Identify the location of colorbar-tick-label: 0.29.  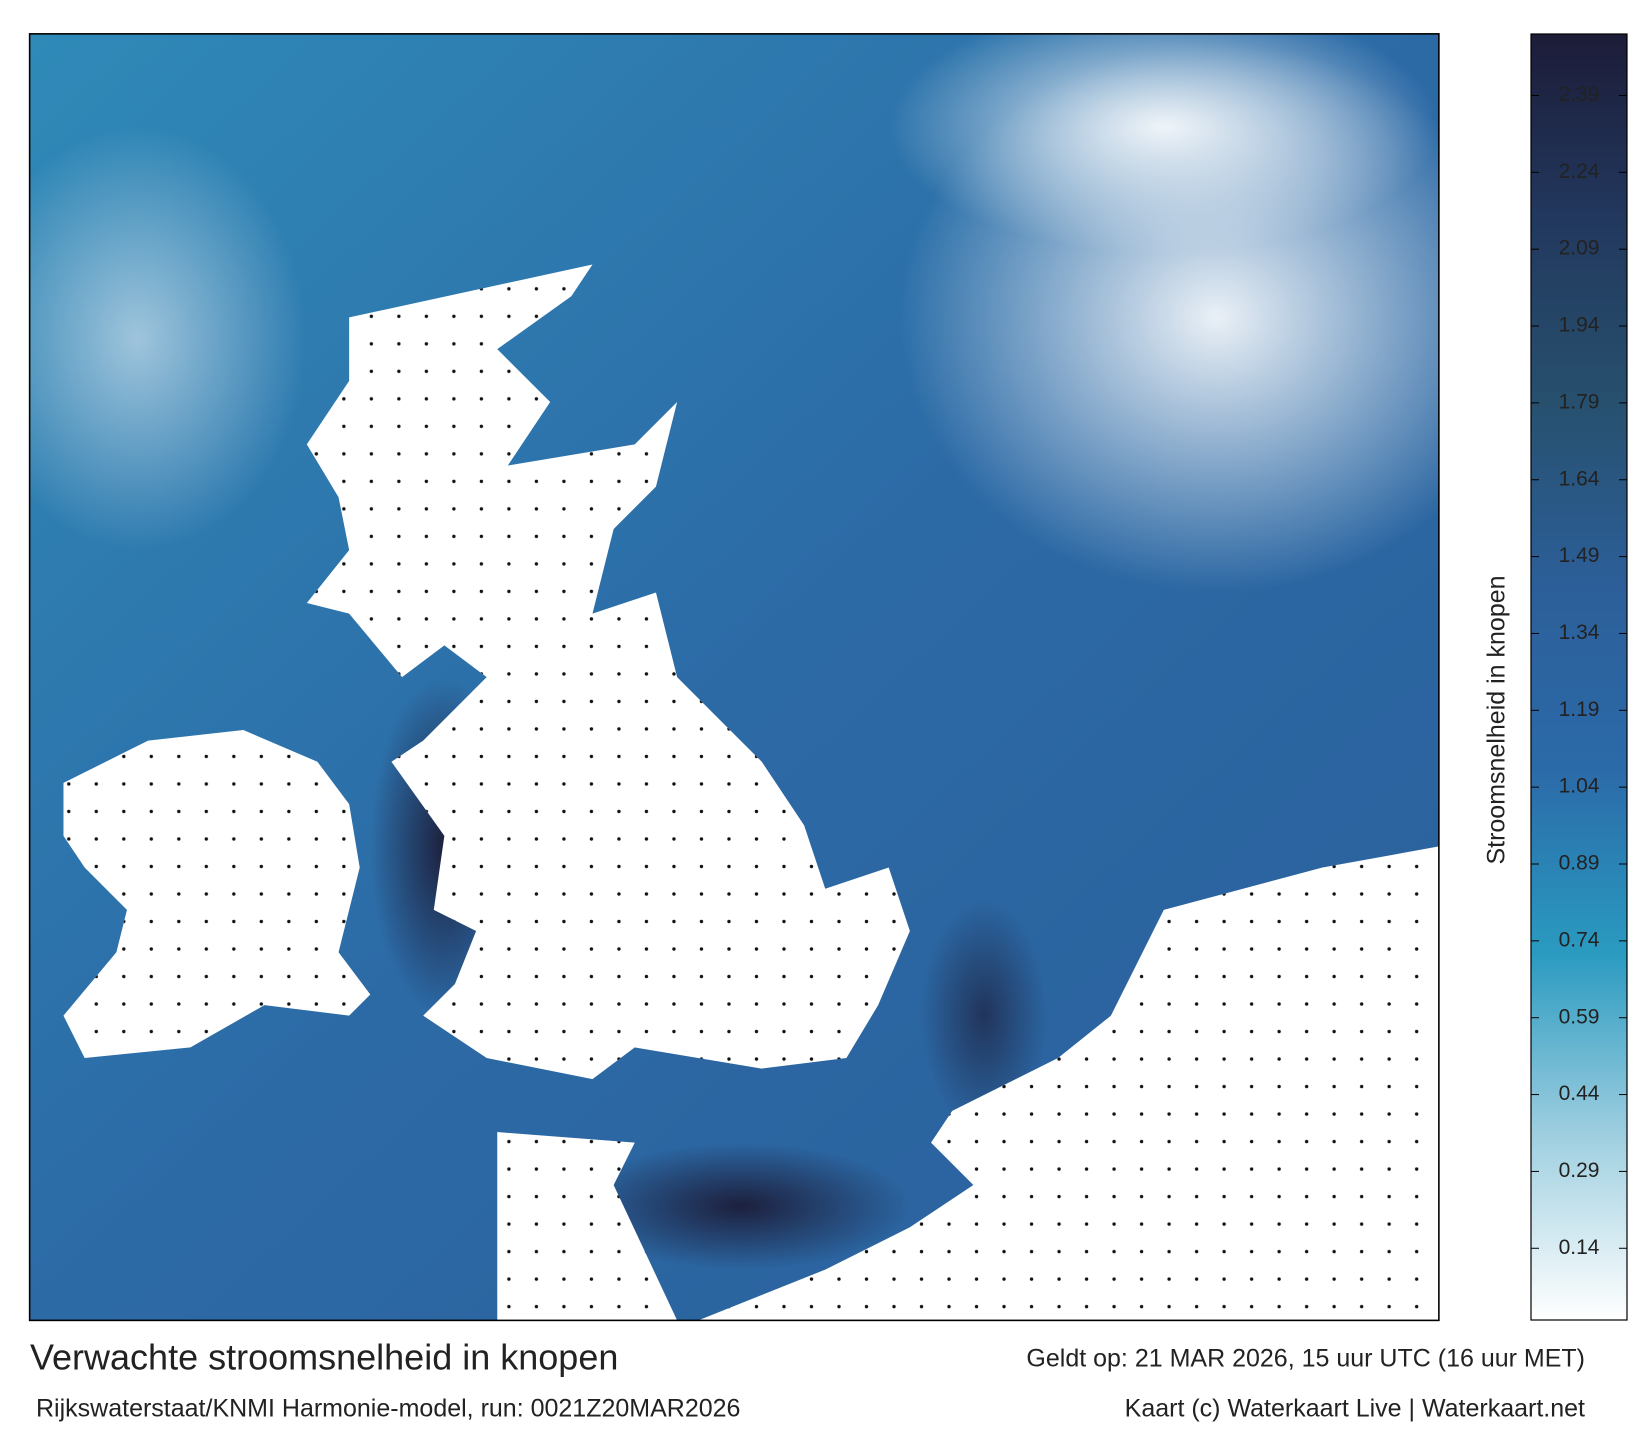
(1579, 1170).